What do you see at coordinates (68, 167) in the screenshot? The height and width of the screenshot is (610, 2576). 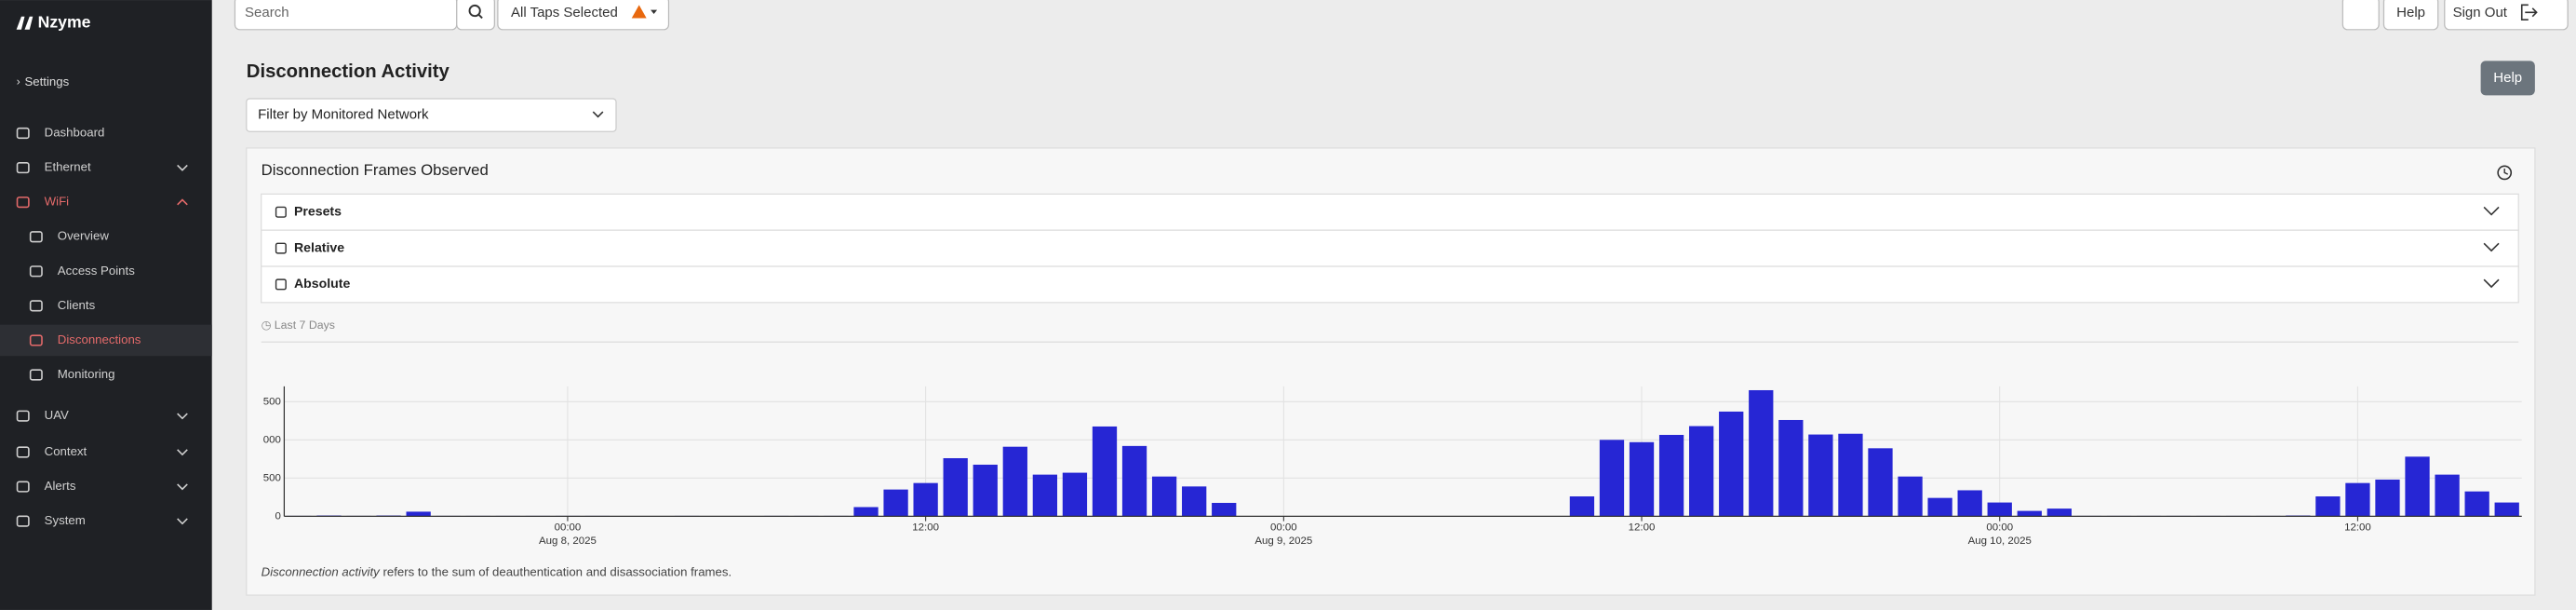 I see `nav-item: Ethernet` at bounding box center [68, 167].